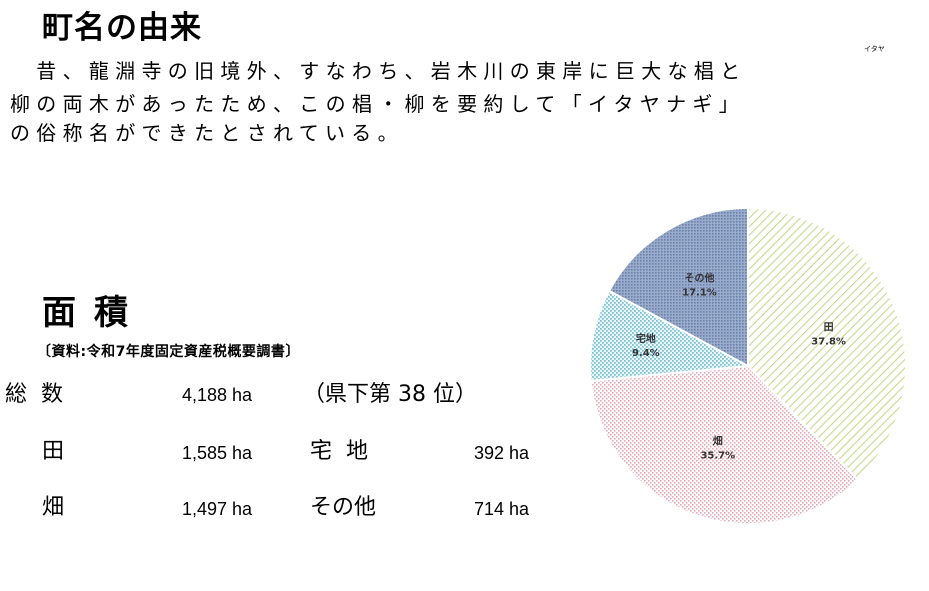  I want to click on area-title: 面積, so click(94, 313).